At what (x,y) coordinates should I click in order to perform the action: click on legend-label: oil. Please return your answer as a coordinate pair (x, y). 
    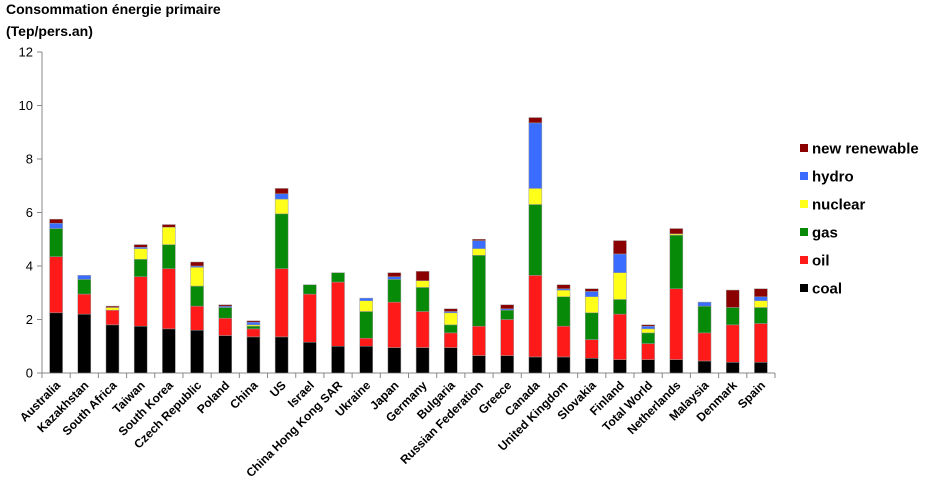
    Looking at the image, I should click on (821, 261).